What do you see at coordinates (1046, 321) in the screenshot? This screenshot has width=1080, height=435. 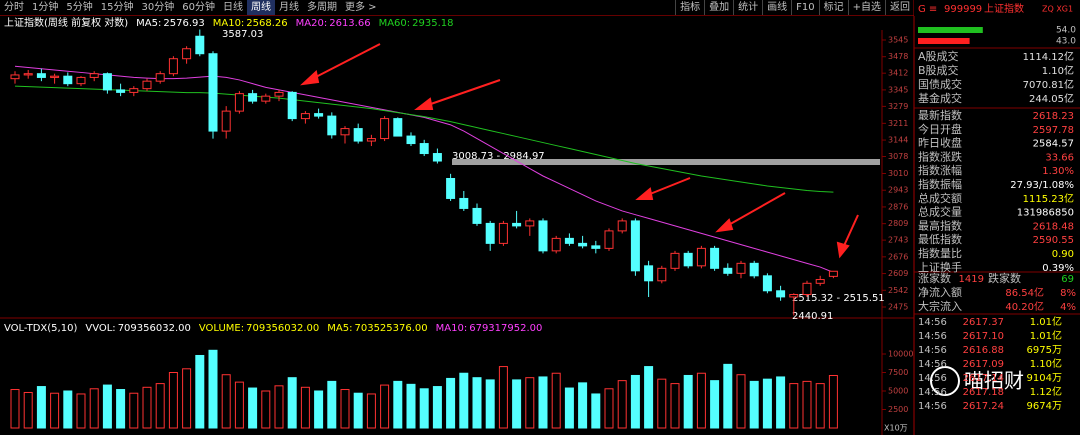 I see `tick-amount: 1.01亿` at bounding box center [1046, 321].